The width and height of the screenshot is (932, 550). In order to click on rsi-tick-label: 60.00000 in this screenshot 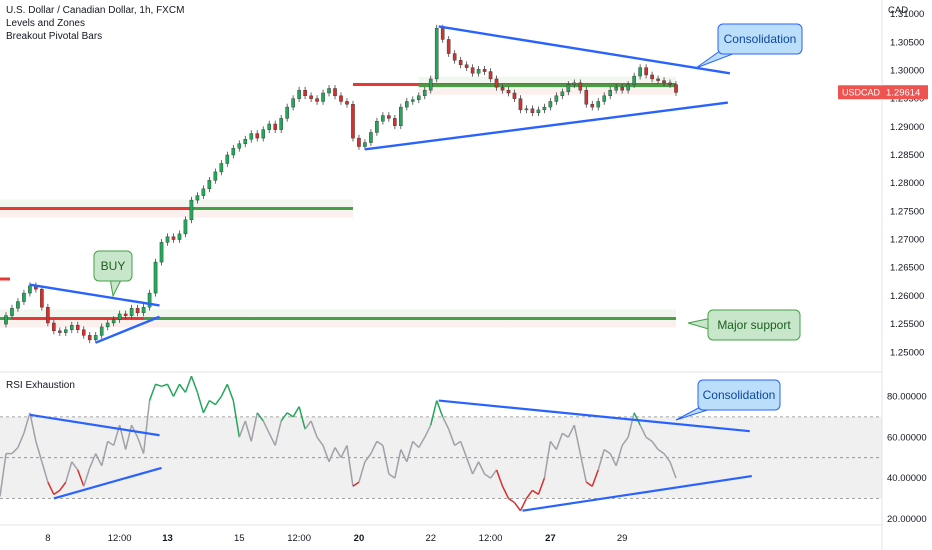, I will do `click(907, 437)`.